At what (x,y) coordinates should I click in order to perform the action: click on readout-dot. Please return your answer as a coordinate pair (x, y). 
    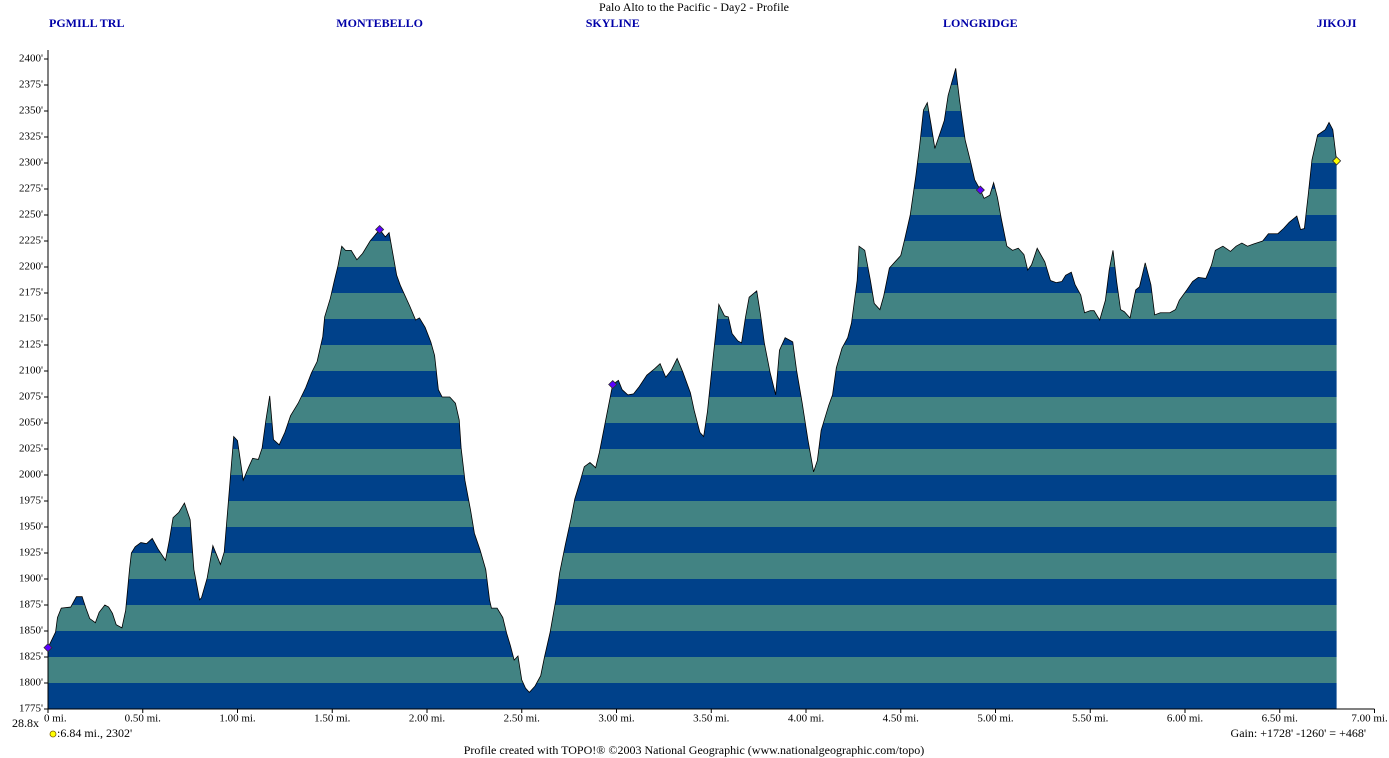
    Looking at the image, I should click on (53, 734).